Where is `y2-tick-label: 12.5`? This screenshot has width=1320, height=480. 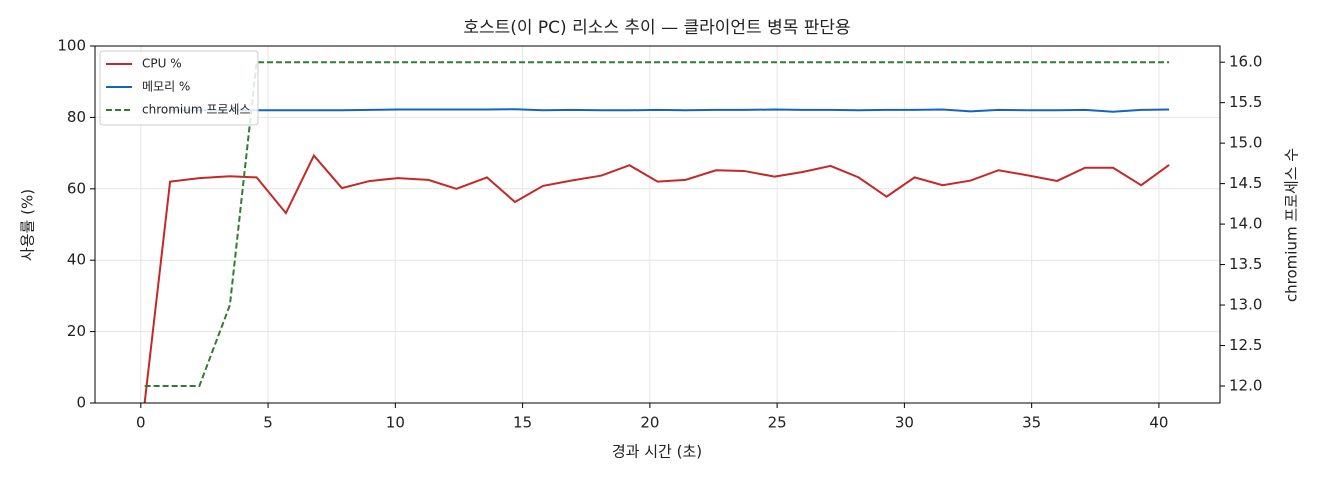
y2-tick-label: 12.5 is located at coordinates (1245, 345).